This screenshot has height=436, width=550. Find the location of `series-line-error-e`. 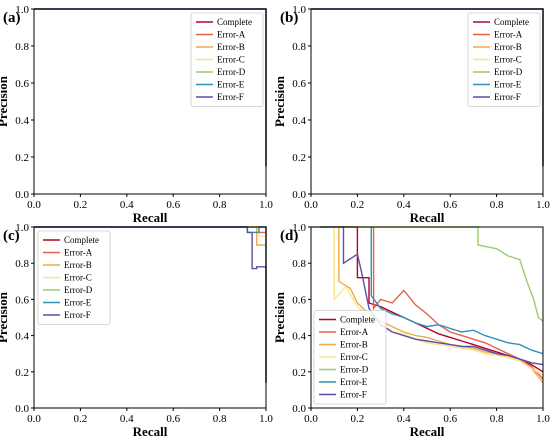

series-line-error-e is located at coordinates (457, 291).